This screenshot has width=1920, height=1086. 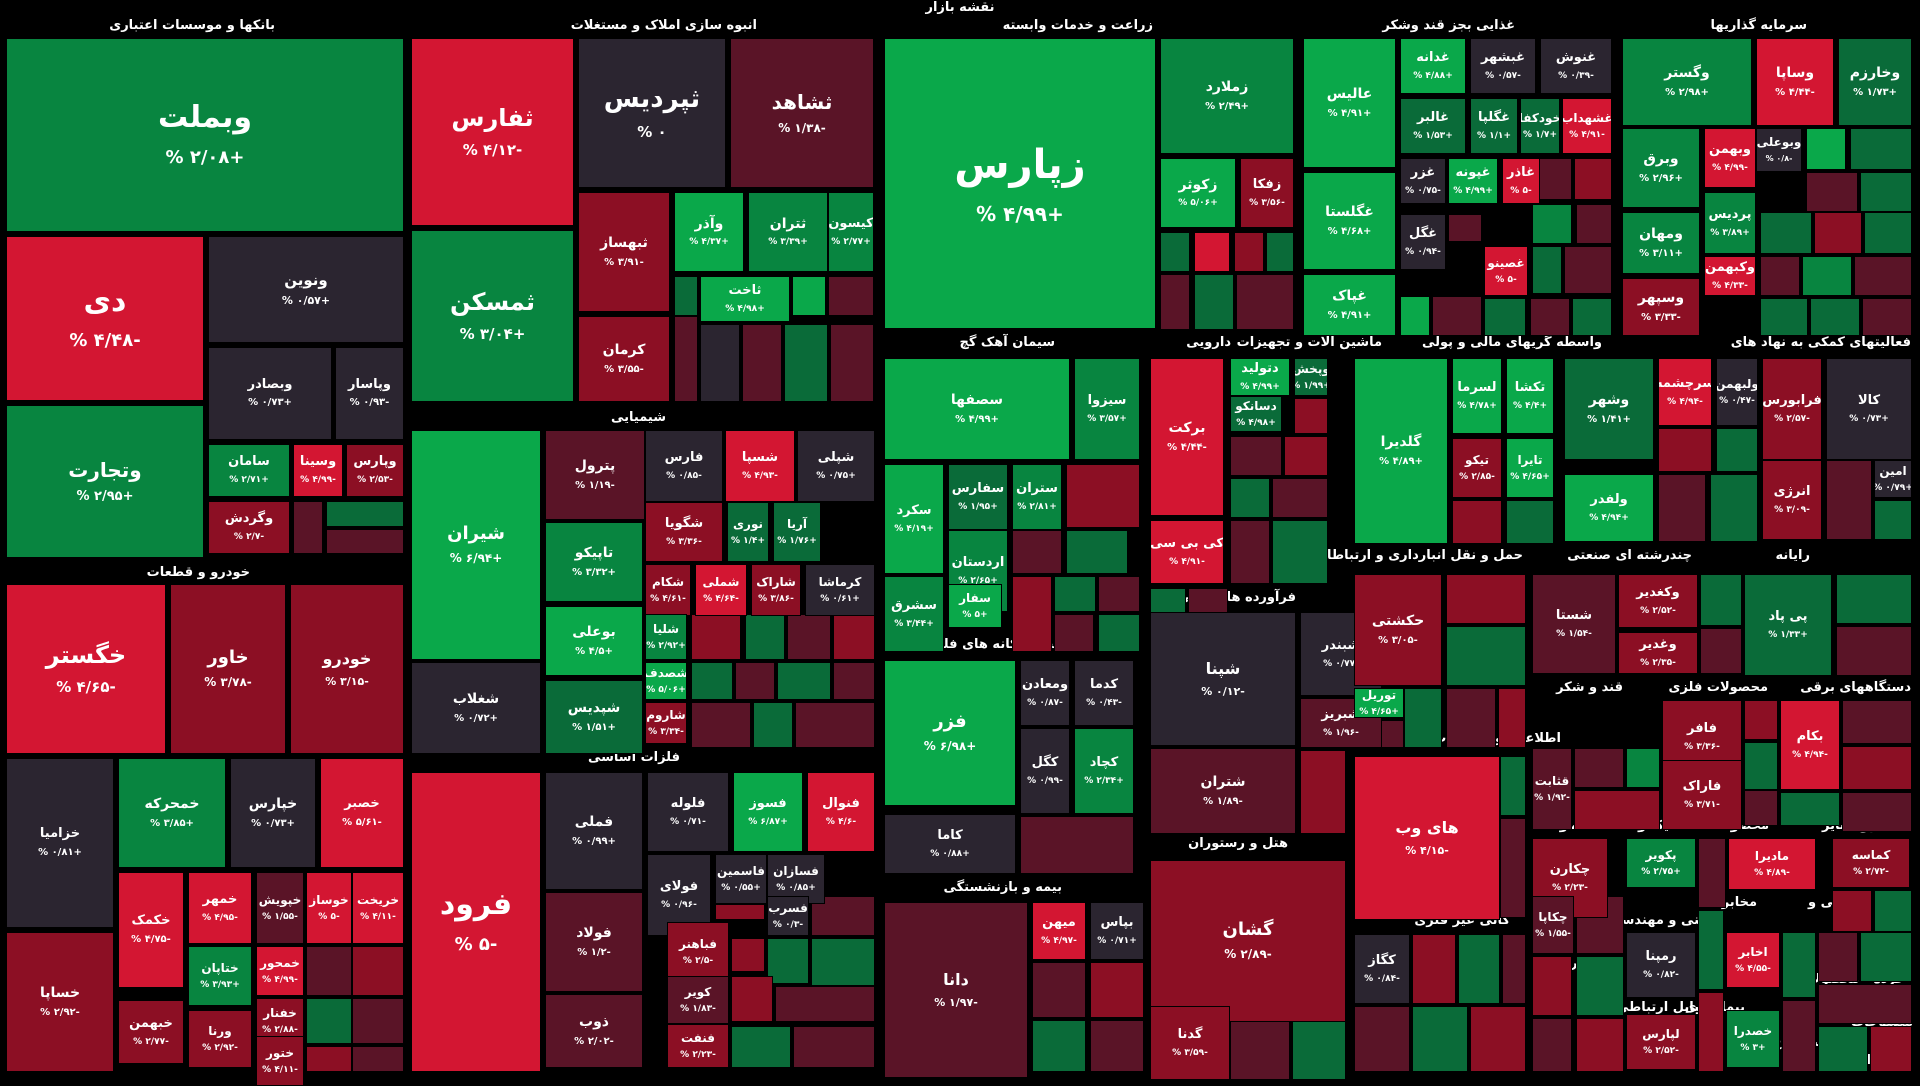 I want to click on stock-tile: وبرق +۲/۹۶ %, so click(x=1661, y=168).